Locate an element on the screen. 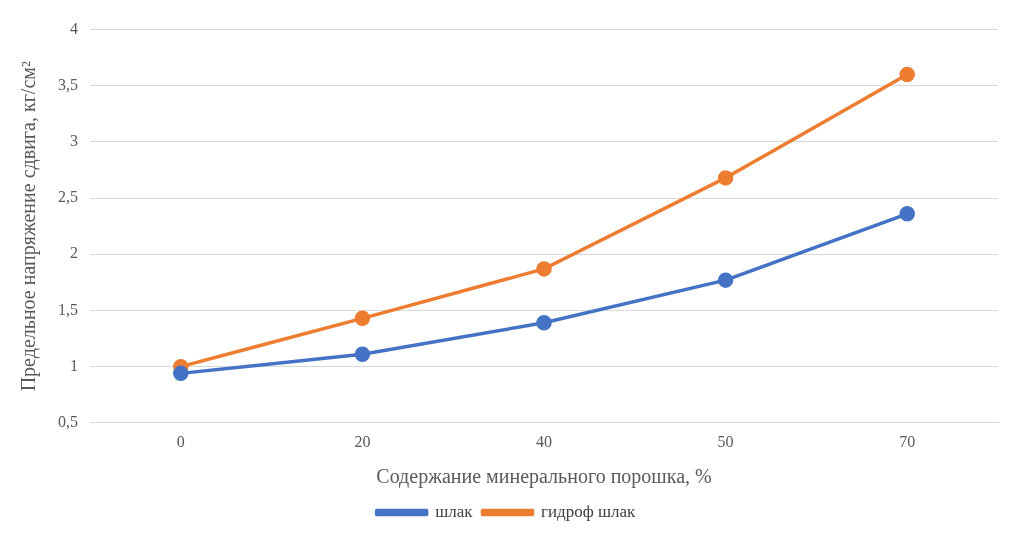  y-tick-label: 4 is located at coordinates (74, 28).